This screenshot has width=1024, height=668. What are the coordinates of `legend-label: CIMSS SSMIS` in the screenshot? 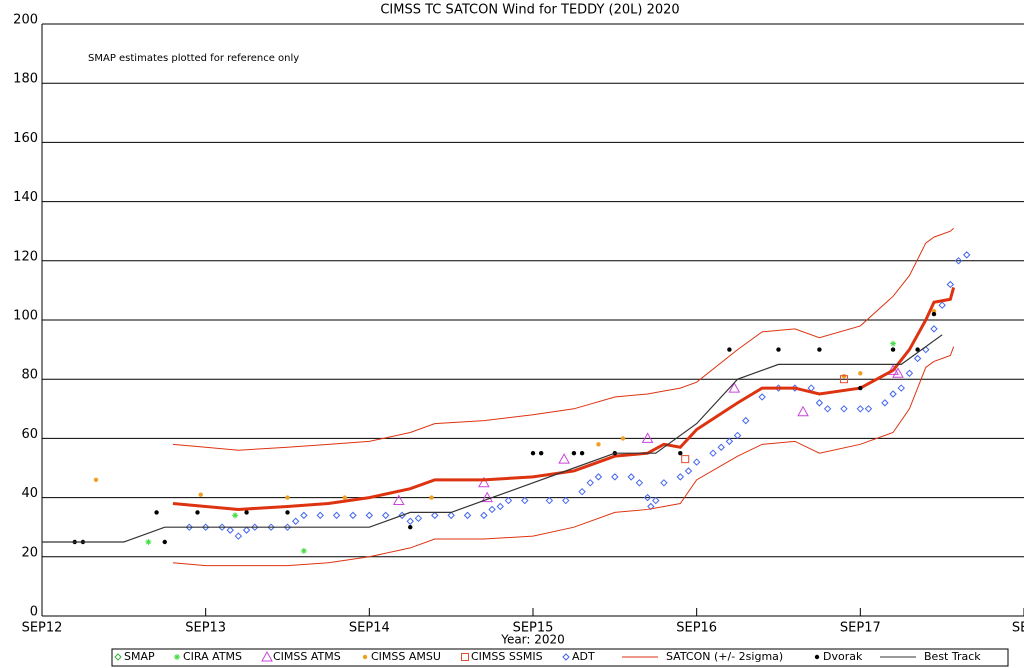 It's located at (507, 656).